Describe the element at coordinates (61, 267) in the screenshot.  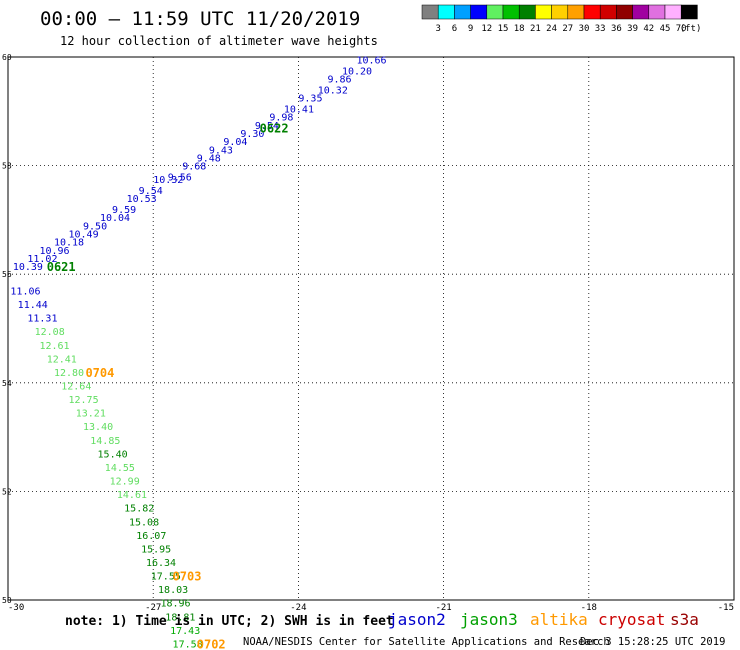
I see `time-label: 0621` at that location.